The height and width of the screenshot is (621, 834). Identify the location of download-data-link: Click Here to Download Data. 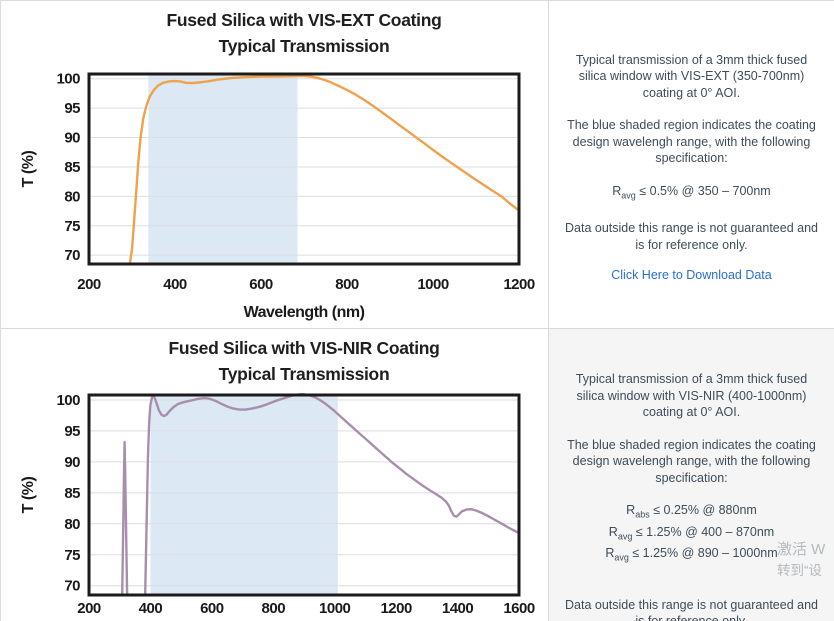
(691, 275).